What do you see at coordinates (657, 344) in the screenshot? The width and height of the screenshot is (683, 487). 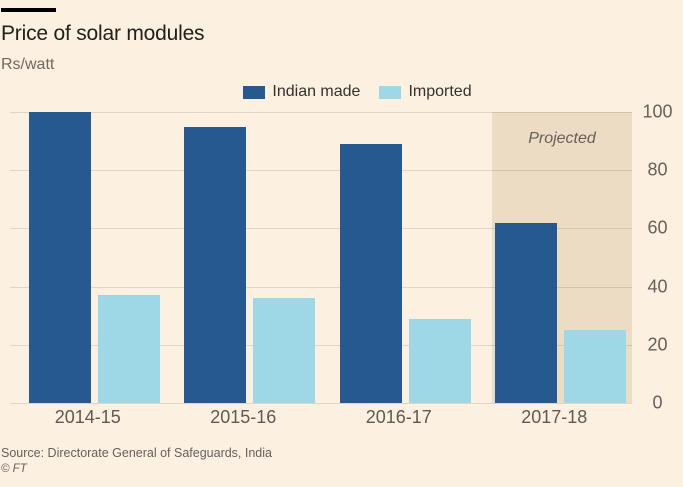 I see `y-tick-label-20: 20` at bounding box center [657, 344].